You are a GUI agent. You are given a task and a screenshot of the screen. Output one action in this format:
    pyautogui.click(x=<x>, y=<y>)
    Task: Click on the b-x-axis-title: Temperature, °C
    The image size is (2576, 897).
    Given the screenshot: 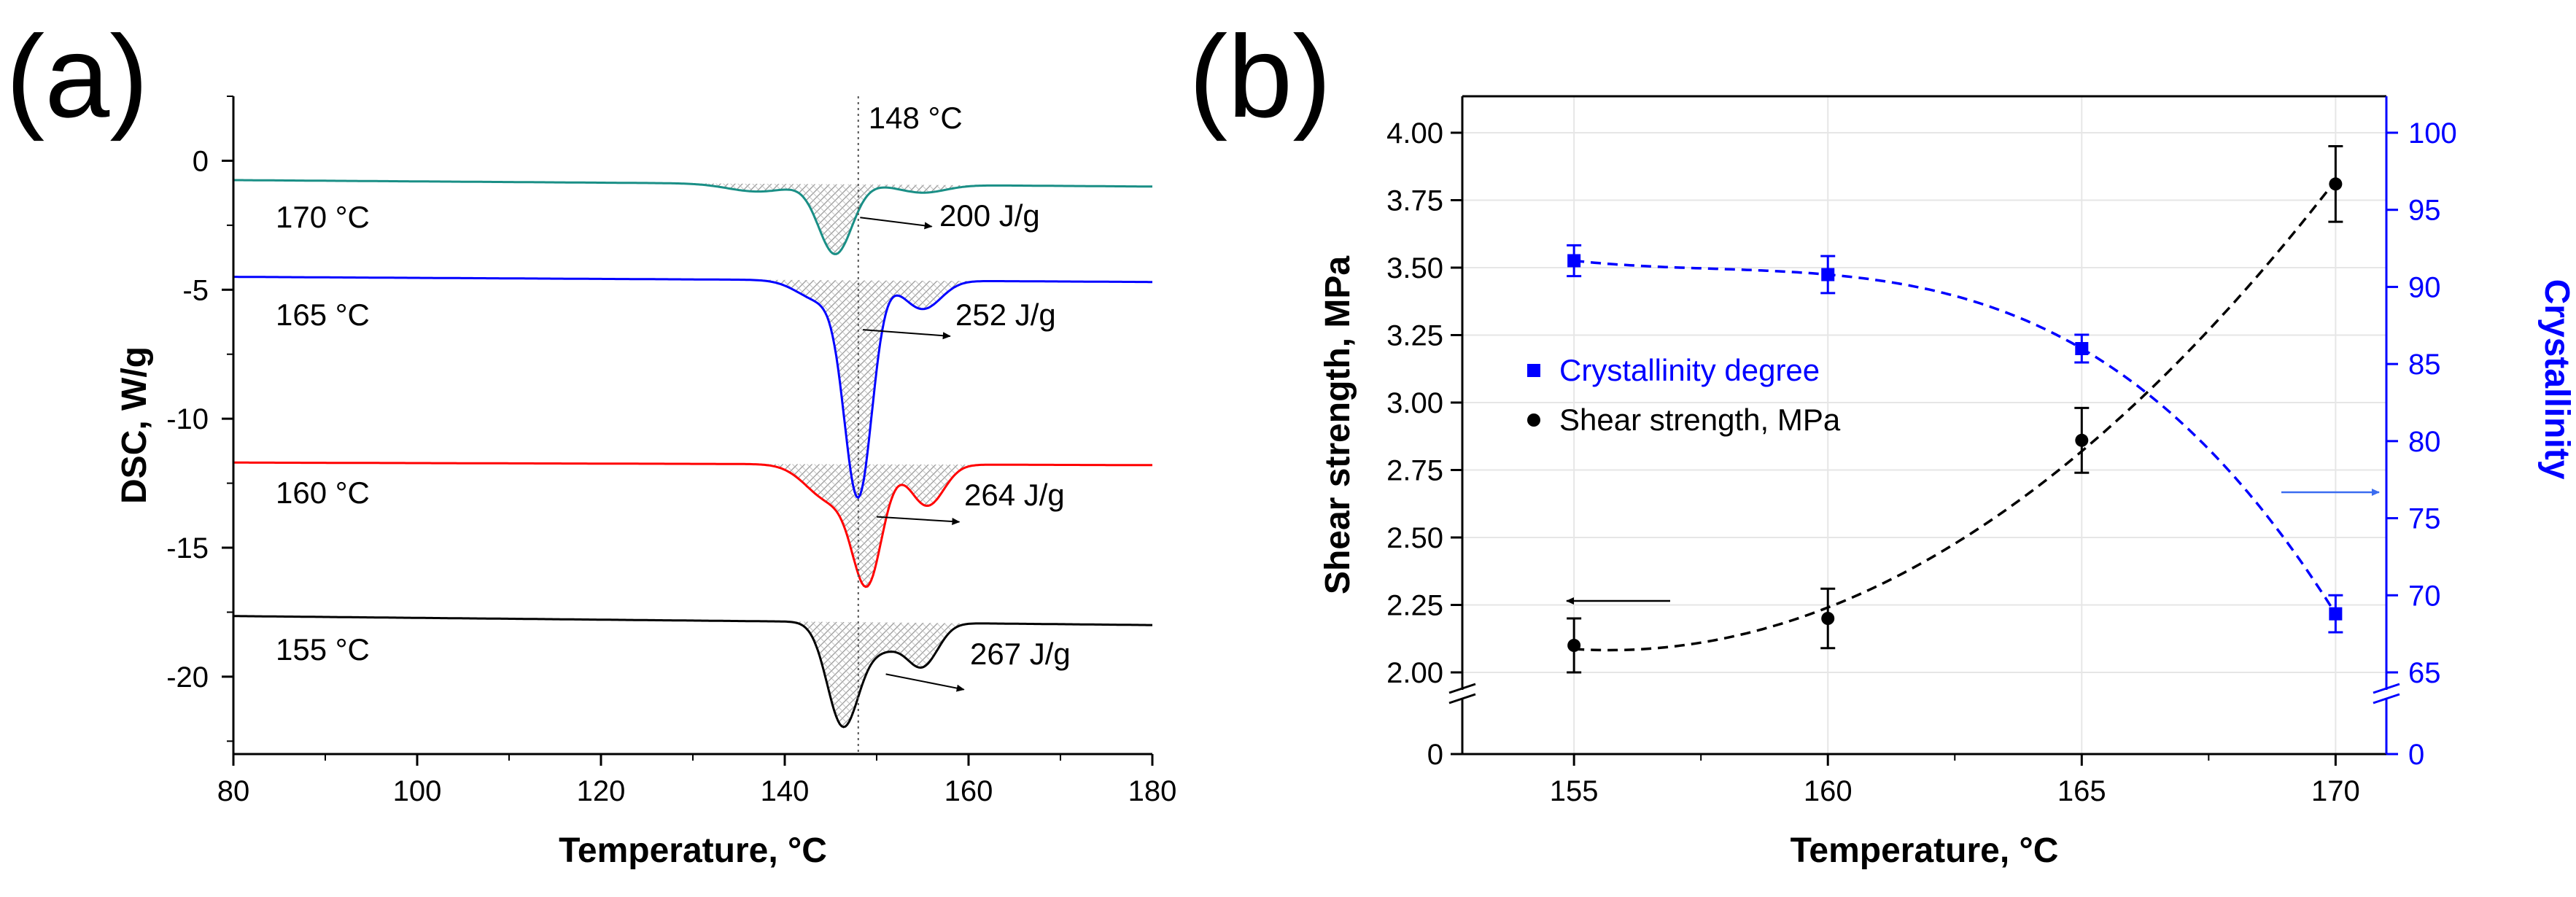 What is the action you would take?
    pyautogui.click(x=1925, y=850)
    